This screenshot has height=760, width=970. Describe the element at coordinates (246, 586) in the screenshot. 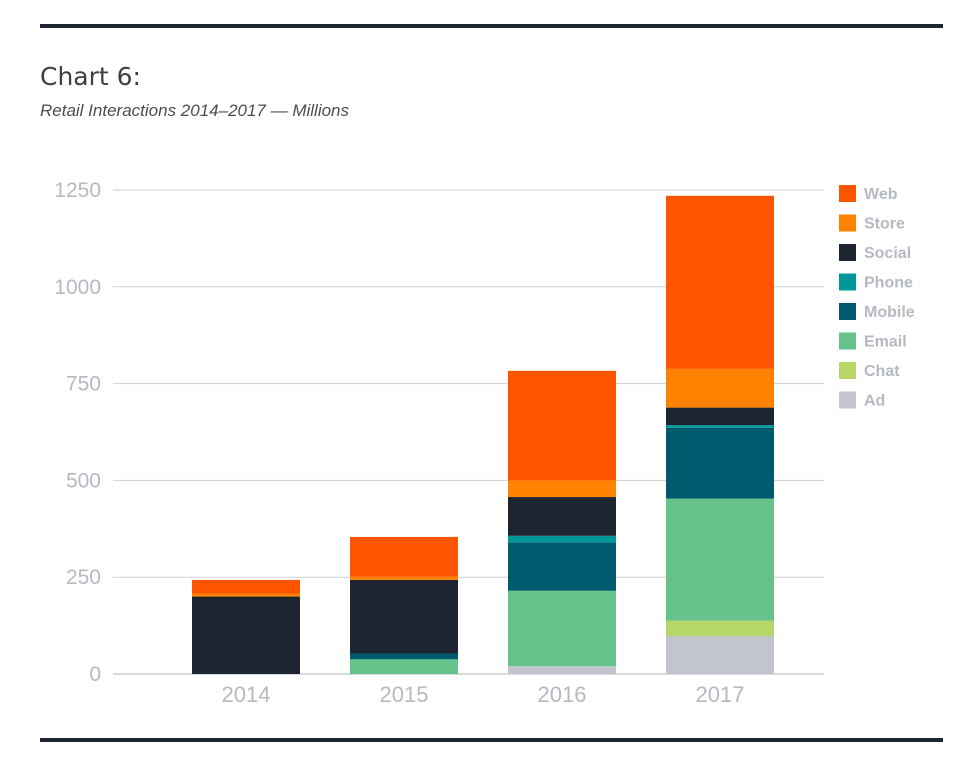

I see `bar-2014-web` at that location.